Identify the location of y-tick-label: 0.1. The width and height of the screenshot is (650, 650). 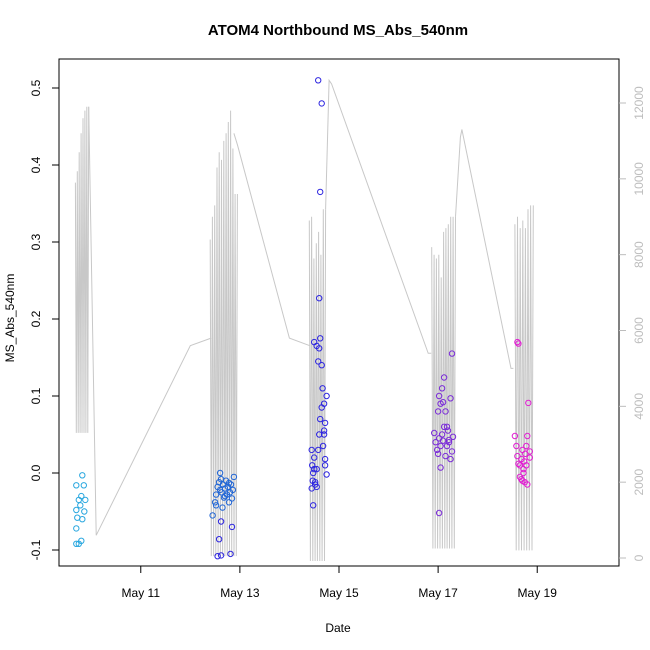
(36, 395).